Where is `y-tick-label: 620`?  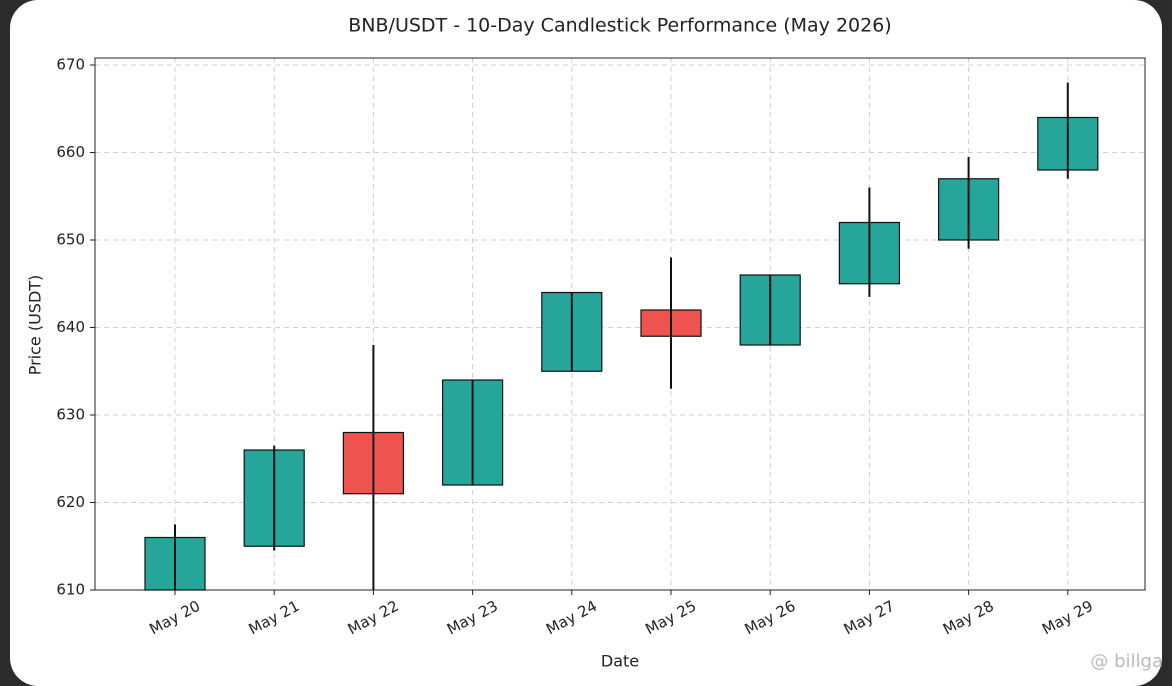 y-tick-label: 620 is located at coordinates (70, 502).